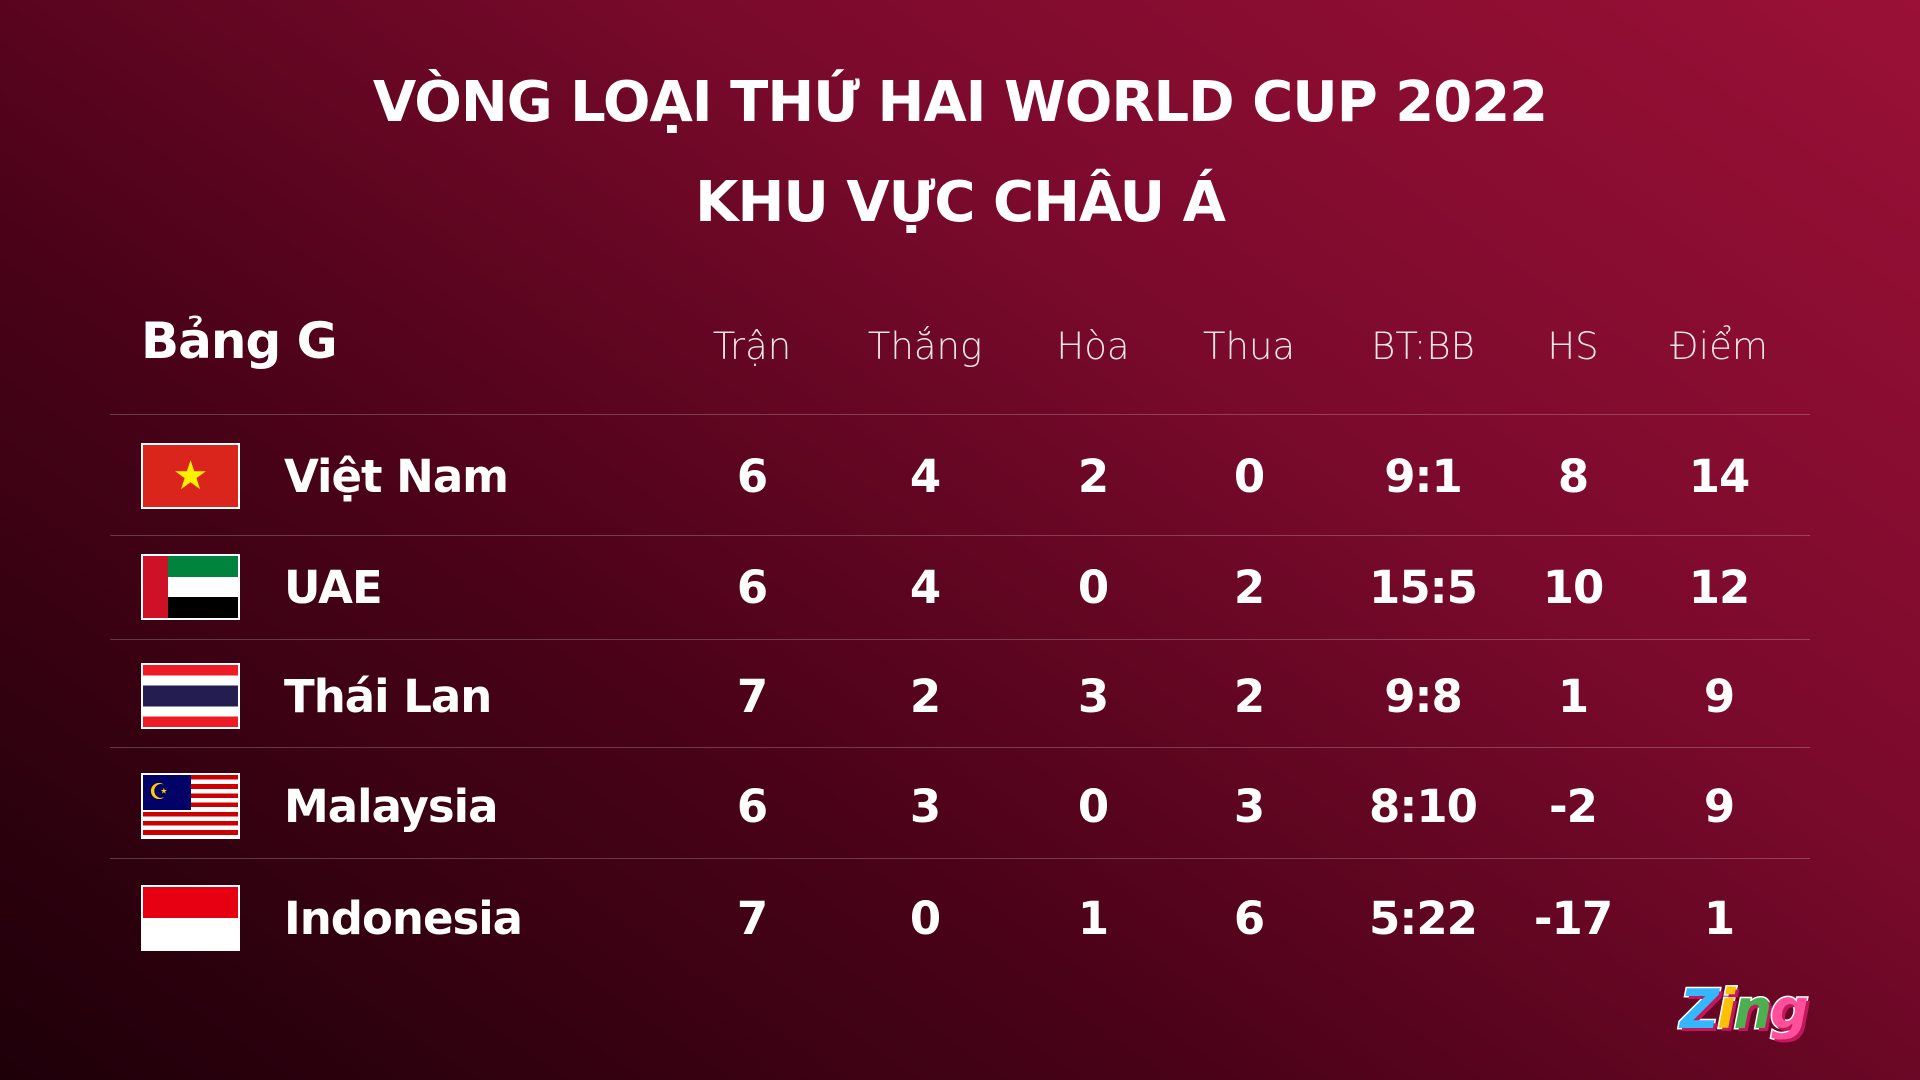  What do you see at coordinates (1093, 346) in the screenshot?
I see `header-drawn: Hòa` at bounding box center [1093, 346].